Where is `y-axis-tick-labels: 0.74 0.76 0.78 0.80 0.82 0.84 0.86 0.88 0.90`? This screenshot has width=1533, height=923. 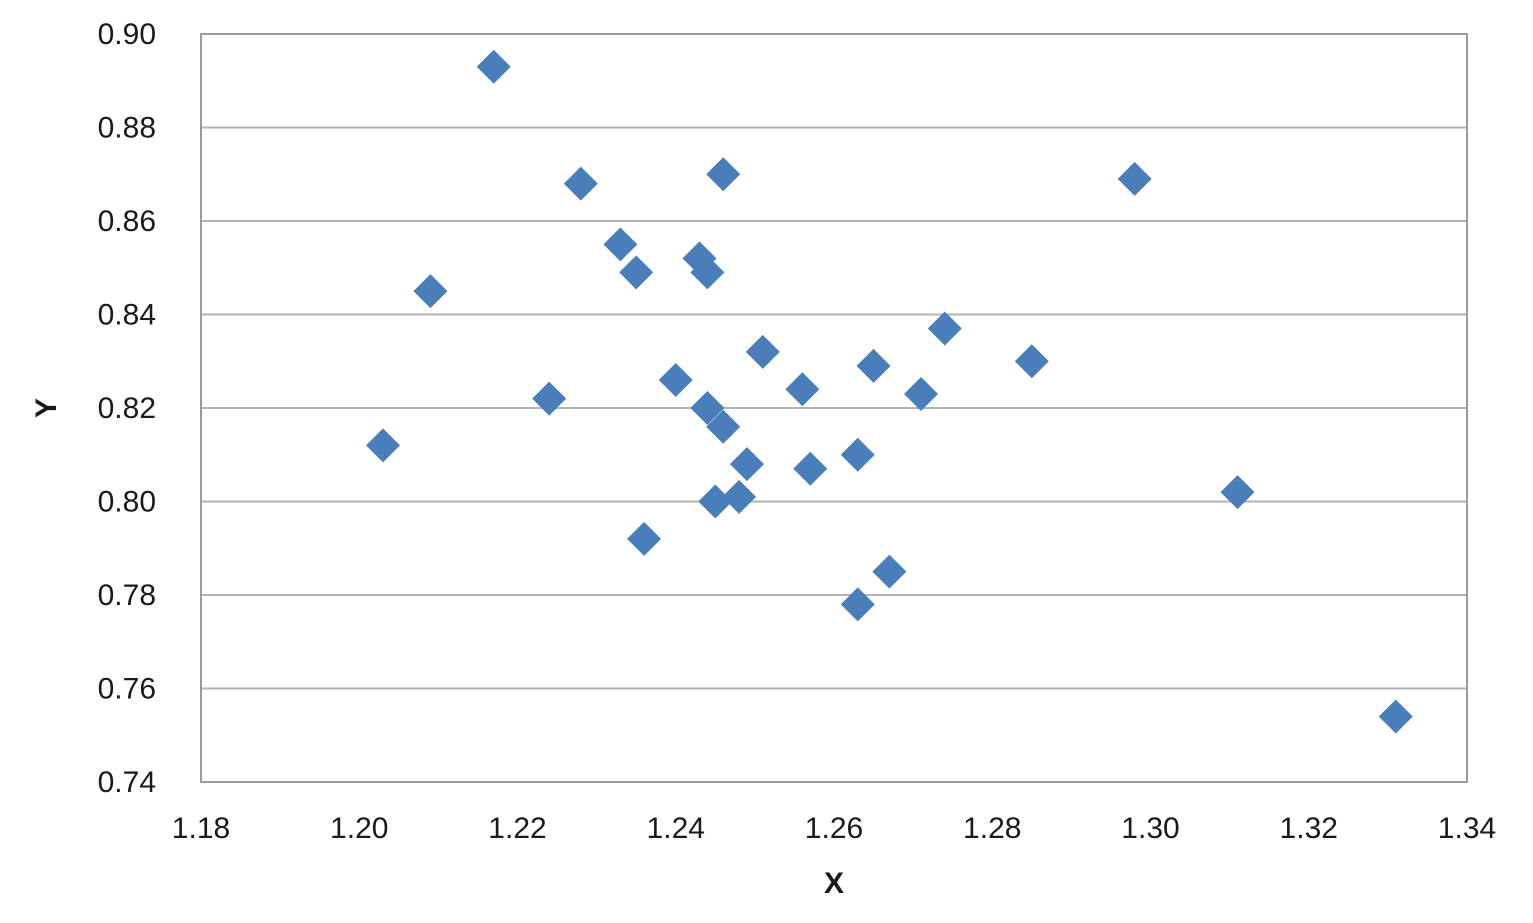
y-axis-tick-labels: 0.74 0.76 0.78 0.80 0.82 0.84 0.86 0.88 0.90 is located at coordinates (127, 408).